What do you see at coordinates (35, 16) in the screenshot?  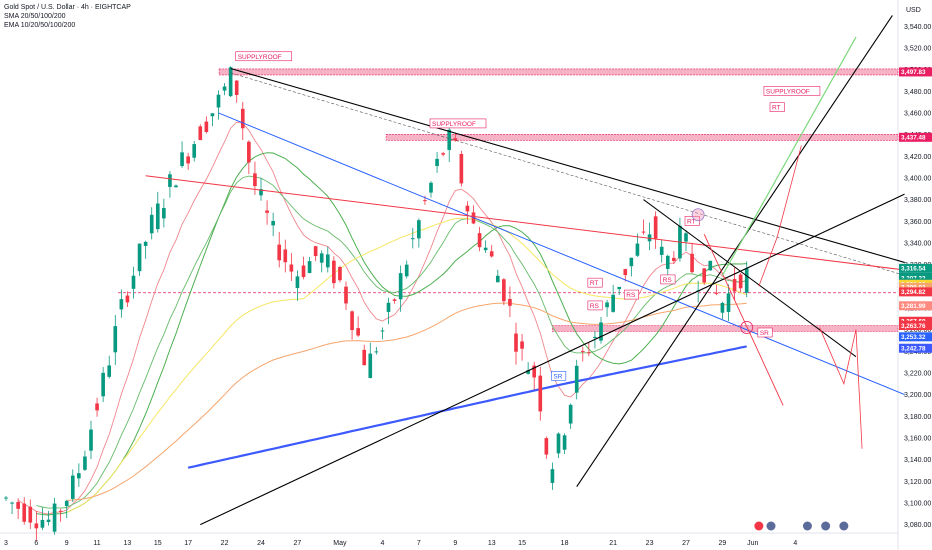 I see `legend-sma: SMA 20/50/100/200` at bounding box center [35, 16].